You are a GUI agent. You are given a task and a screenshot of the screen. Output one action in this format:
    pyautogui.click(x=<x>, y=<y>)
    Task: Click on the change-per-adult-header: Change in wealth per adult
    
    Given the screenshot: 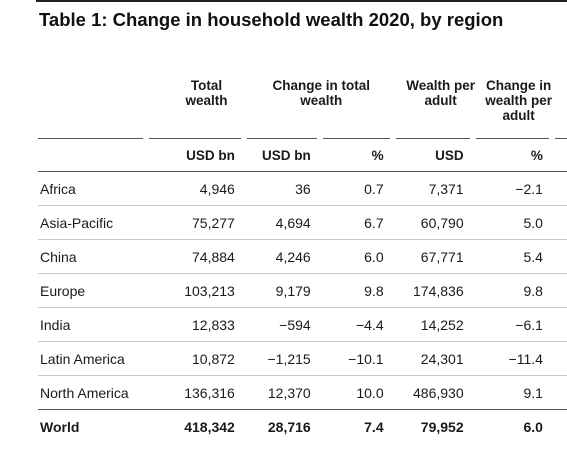 What is the action you would take?
    pyautogui.click(x=518, y=100)
    